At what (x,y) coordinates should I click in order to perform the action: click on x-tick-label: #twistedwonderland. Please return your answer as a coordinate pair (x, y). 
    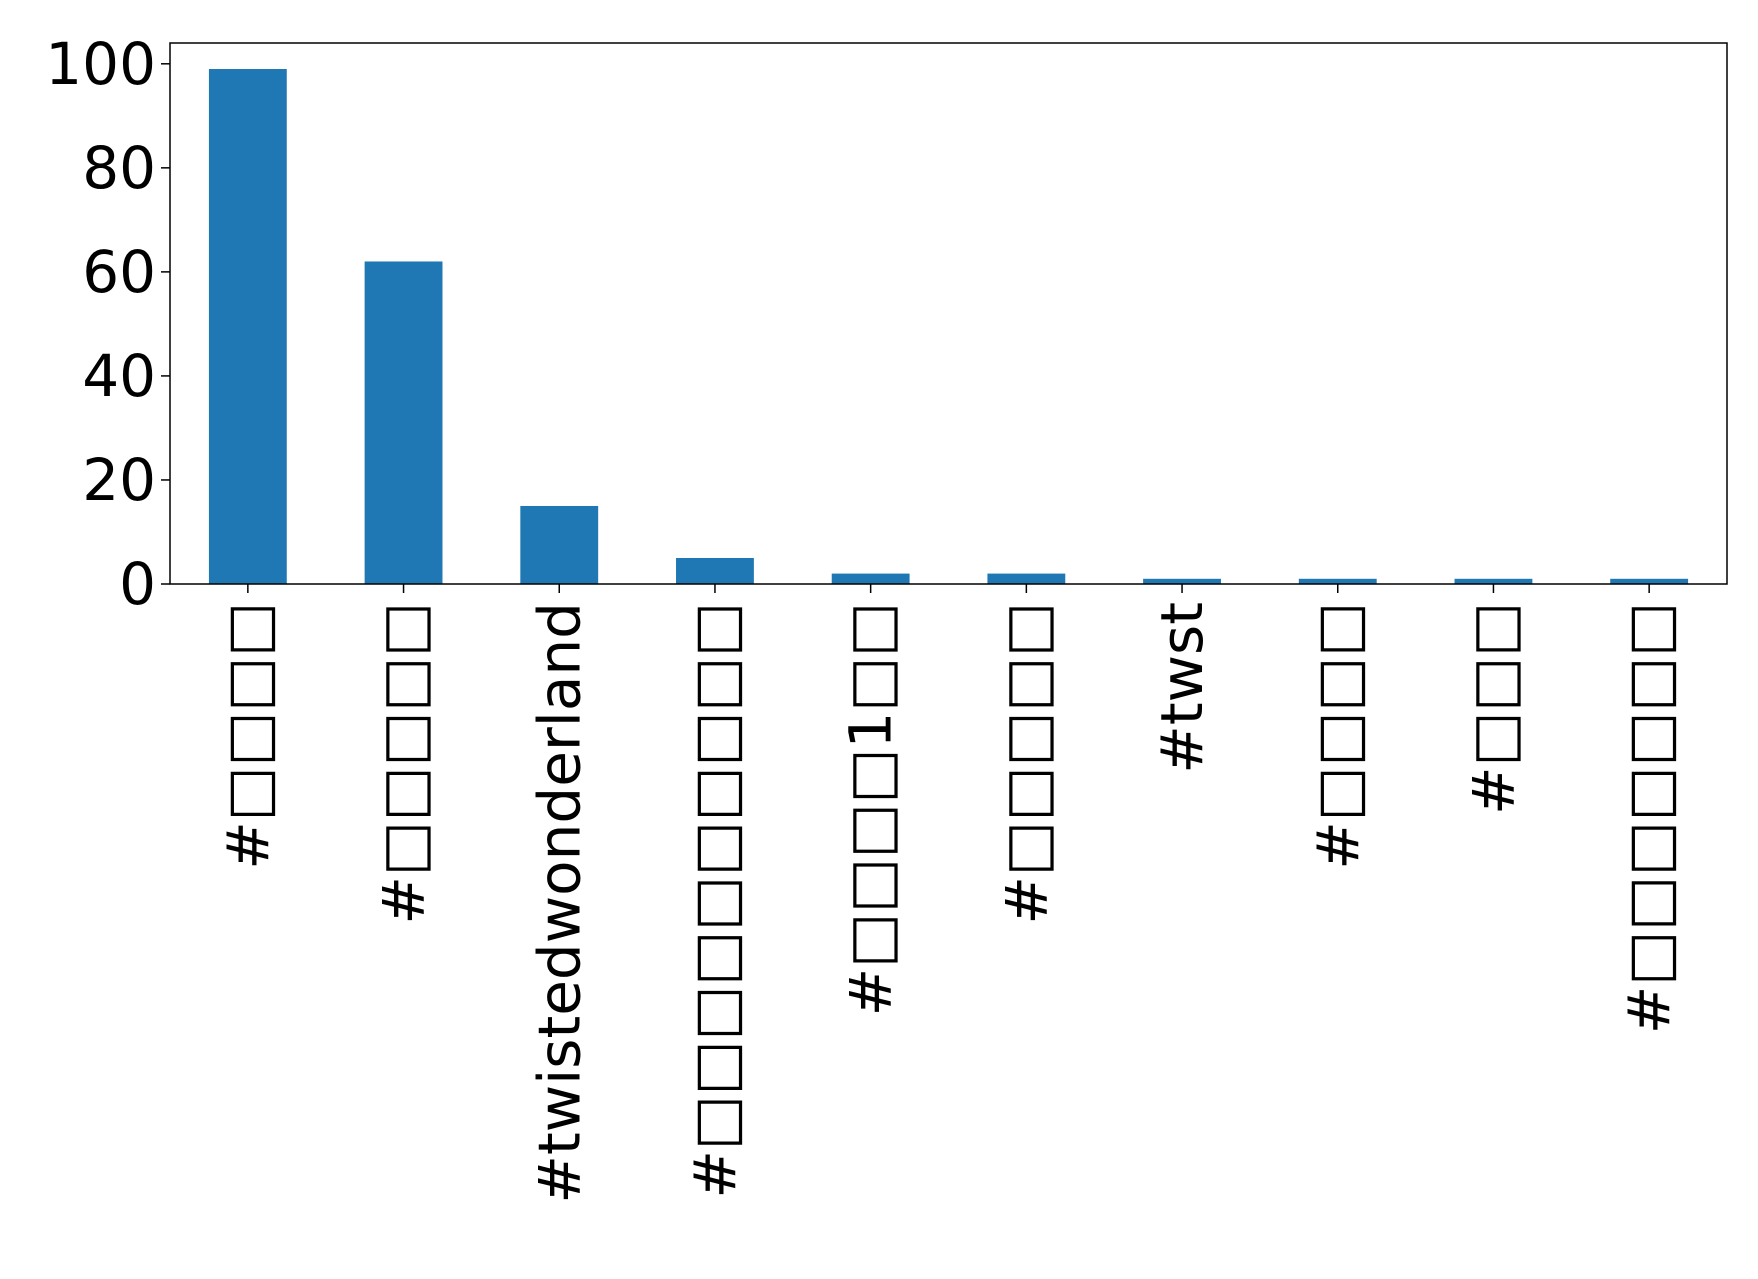
    Looking at the image, I should click on (559, 903).